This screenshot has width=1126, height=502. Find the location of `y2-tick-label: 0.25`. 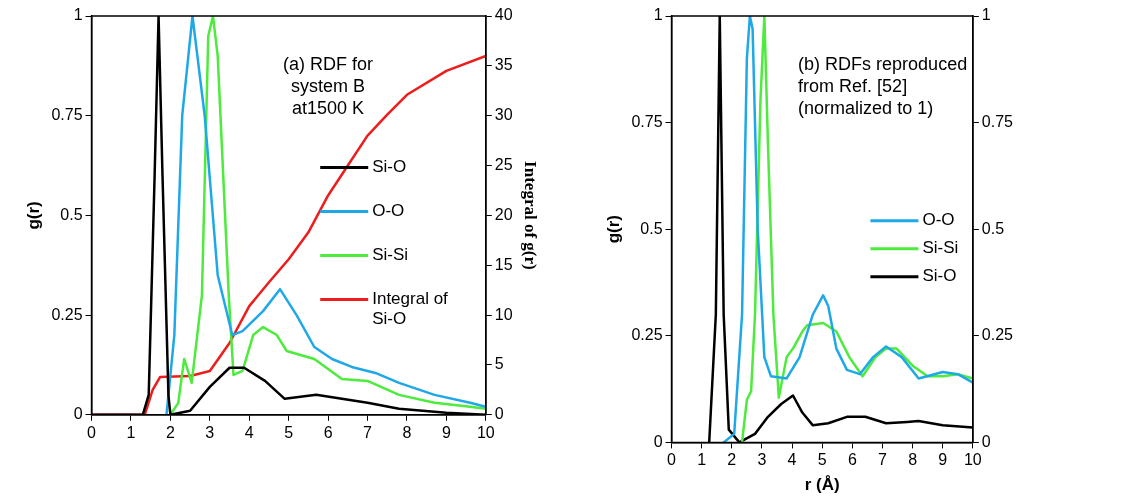

y2-tick-label: 0.25 is located at coordinates (997, 335).